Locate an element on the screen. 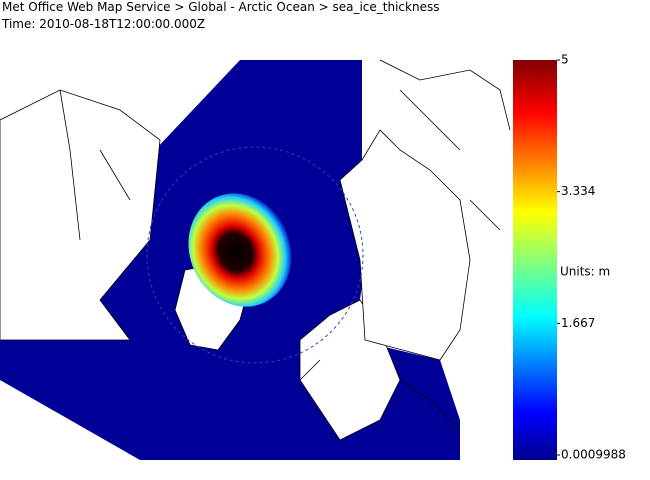 The height and width of the screenshot is (480, 650). colorbar-label: 3.334 is located at coordinates (578, 191).